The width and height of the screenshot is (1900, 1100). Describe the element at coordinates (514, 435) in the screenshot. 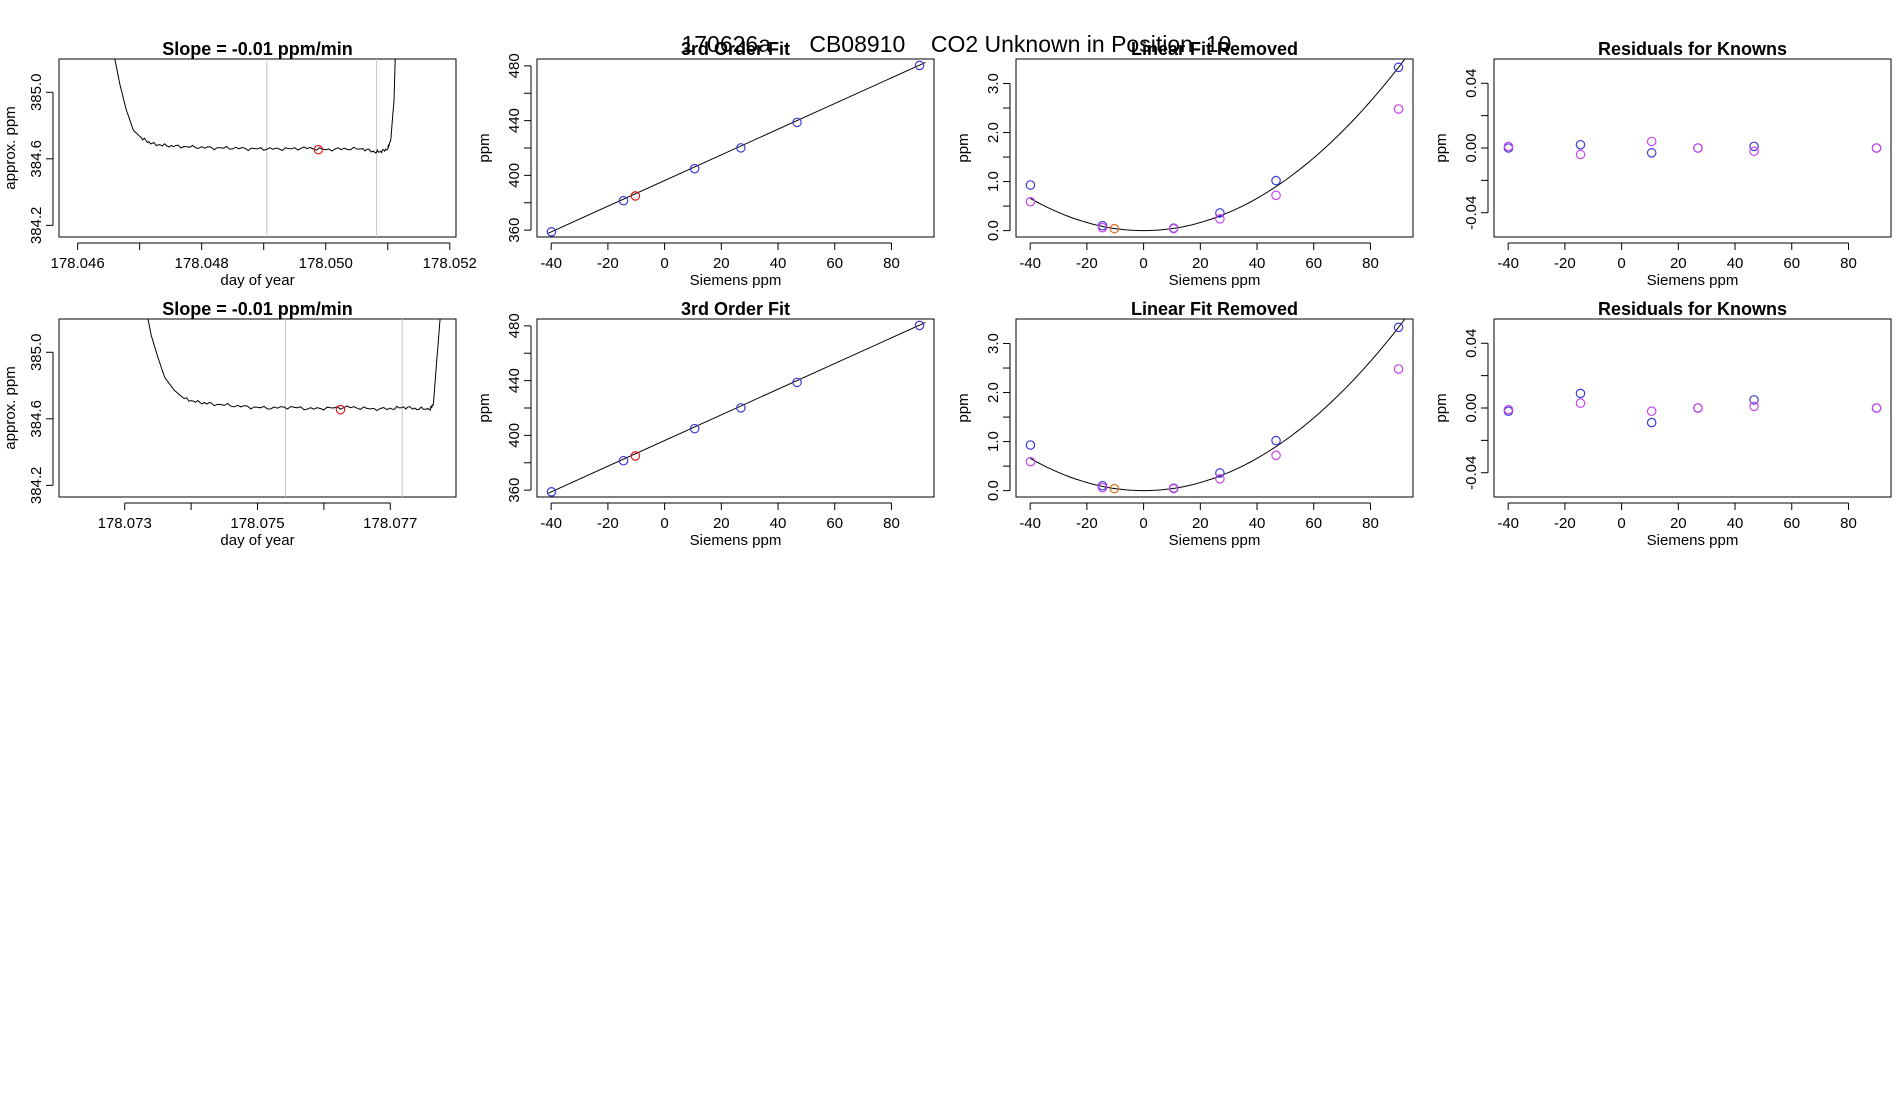

I see `y-tick-label: 400` at that location.